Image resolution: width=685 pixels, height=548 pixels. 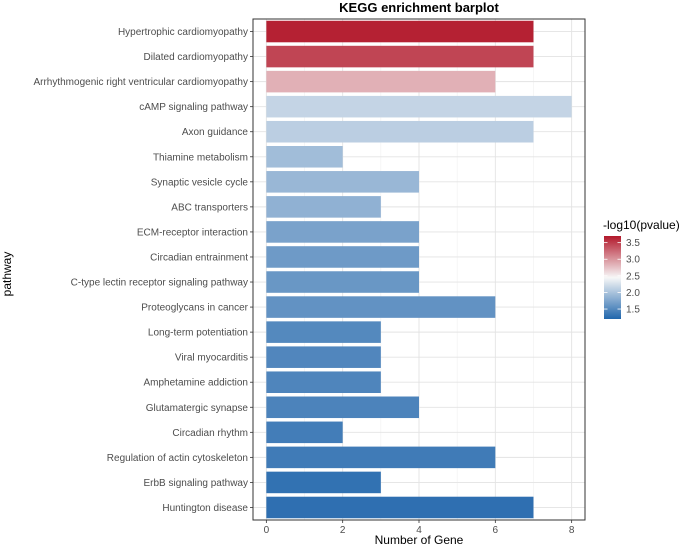 What do you see at coordinates (197, 408) in the screenshot?
I see `y-tick-label: Glutamatergic synapse` at bounding box center [197, 408].